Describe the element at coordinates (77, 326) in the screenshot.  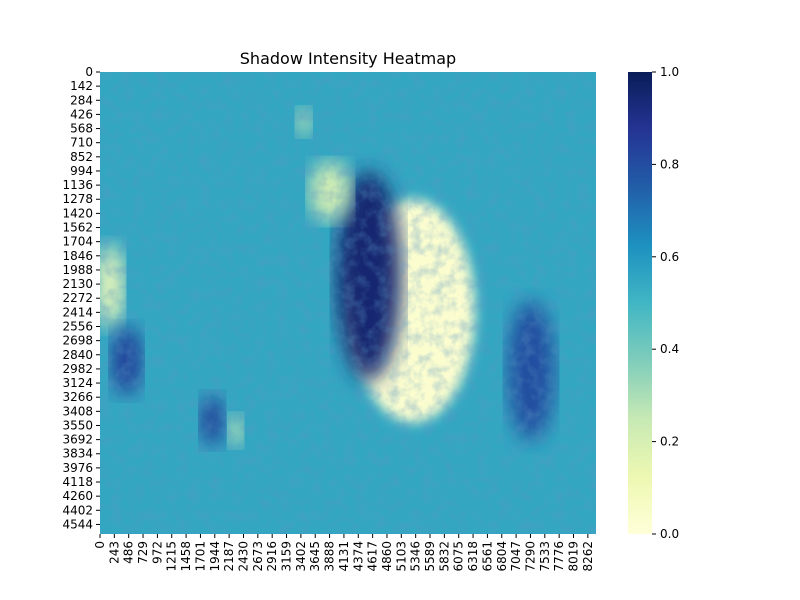
I see `y-tick-label: 2556` at that location.